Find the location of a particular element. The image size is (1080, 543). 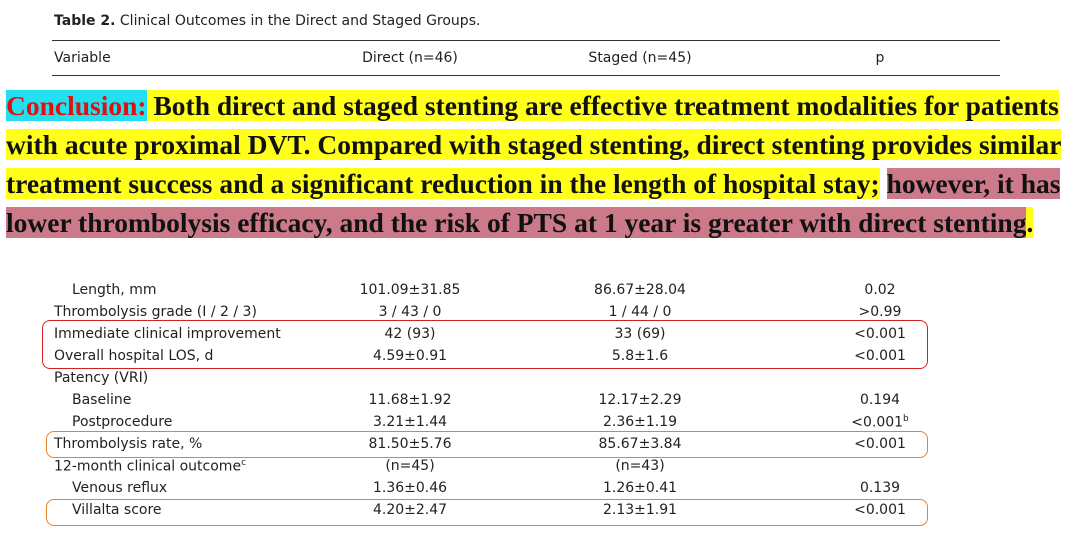

cell-value: 86.67±28.04 is located at coordinates (640, 290).